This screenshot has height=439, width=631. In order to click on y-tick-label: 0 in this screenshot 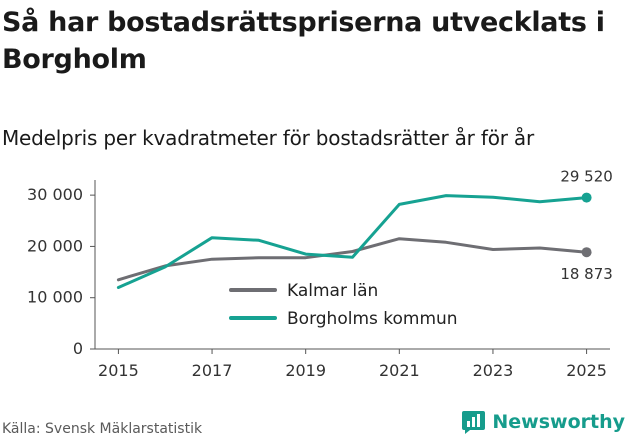, I will do `click(78, 348)`.